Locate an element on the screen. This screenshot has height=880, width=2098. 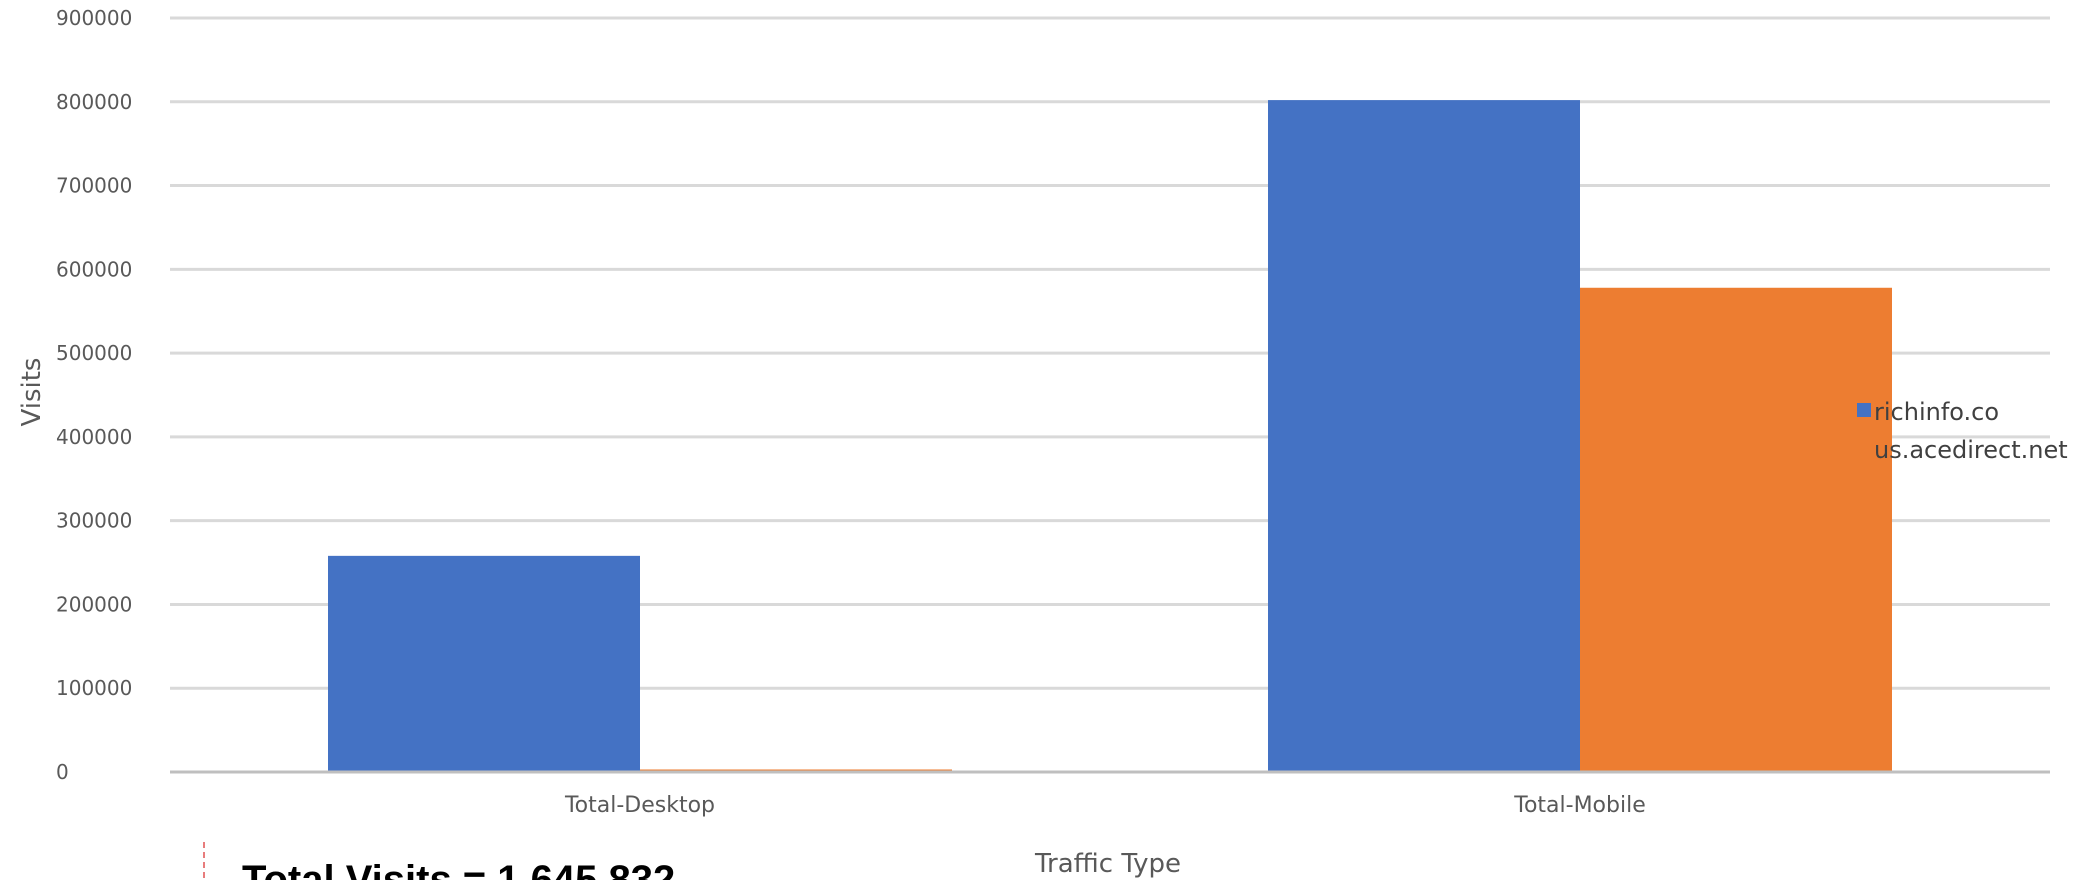
legend: richinfo.co us.acedirect.net is located at coordinates (1962, 431).